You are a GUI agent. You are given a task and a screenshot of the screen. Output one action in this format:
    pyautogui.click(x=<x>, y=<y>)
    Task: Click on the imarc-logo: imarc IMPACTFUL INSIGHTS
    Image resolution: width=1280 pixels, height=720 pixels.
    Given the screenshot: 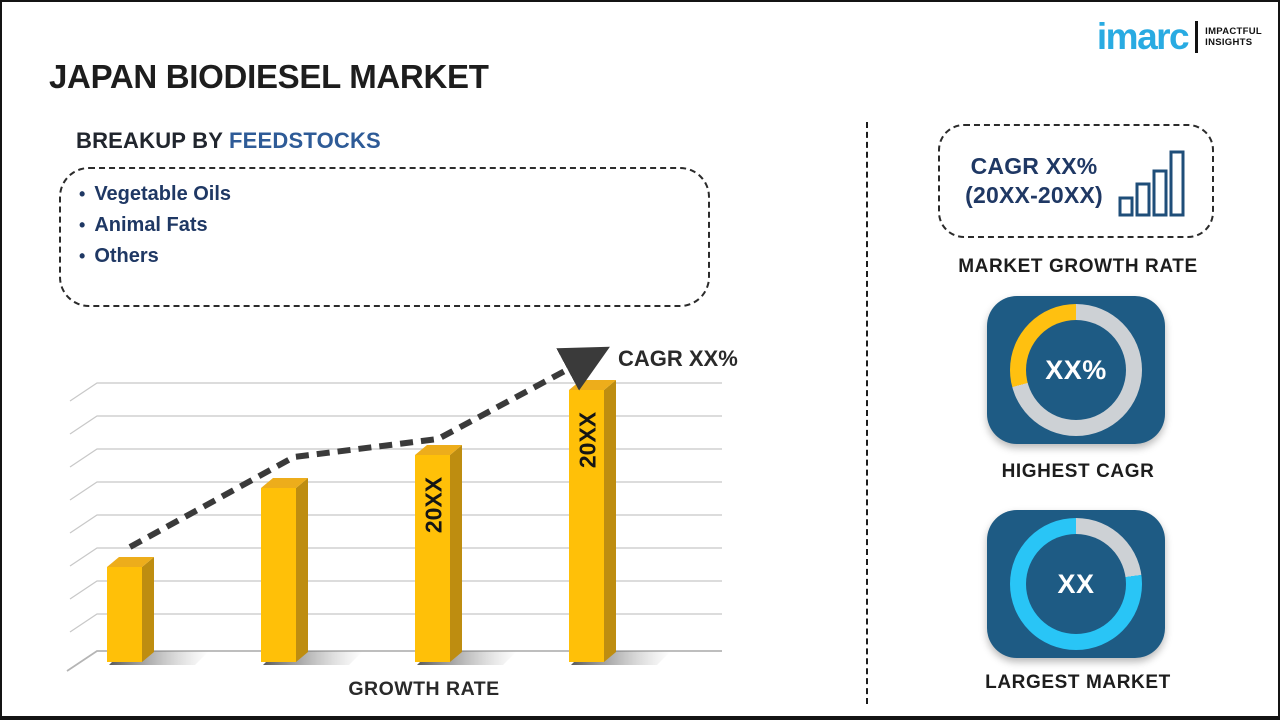 What is the action you would take?
    pyautogui.click(x=1179, y=36)
    